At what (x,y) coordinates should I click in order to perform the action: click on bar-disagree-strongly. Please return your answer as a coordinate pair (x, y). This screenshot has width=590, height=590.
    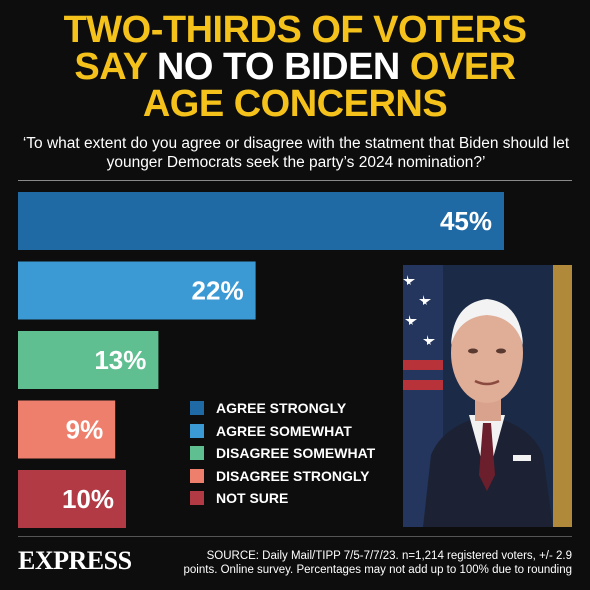
    Looking at the image, I should click on (67, 429).